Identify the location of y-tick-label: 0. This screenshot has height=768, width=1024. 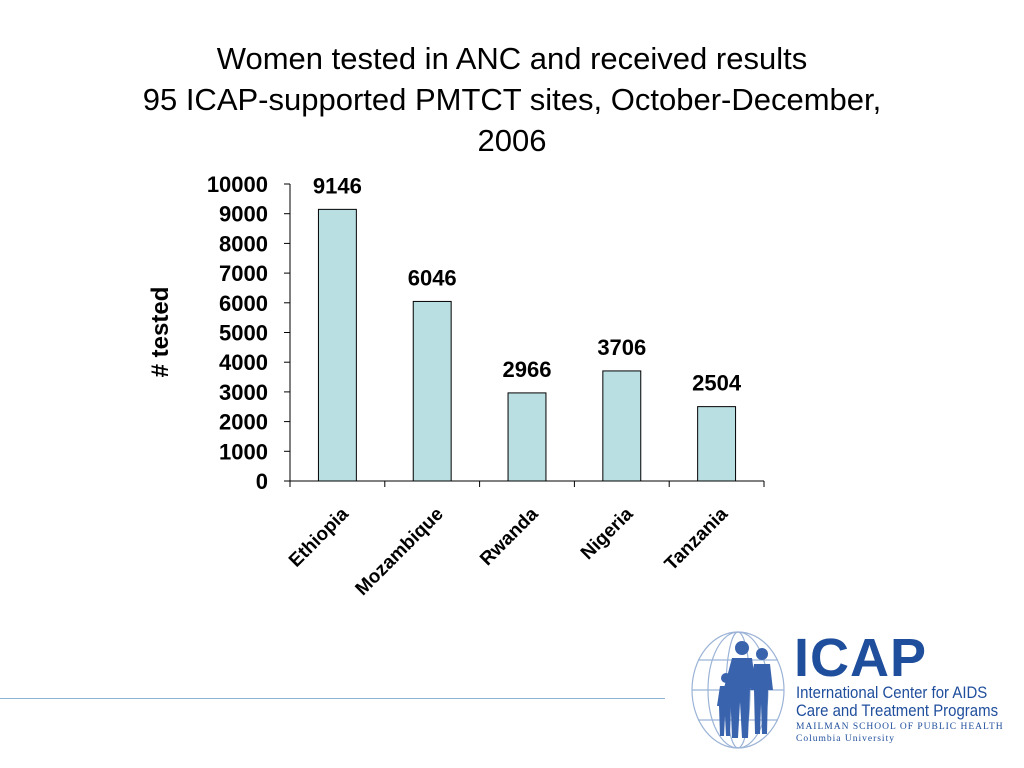
(262, 481).